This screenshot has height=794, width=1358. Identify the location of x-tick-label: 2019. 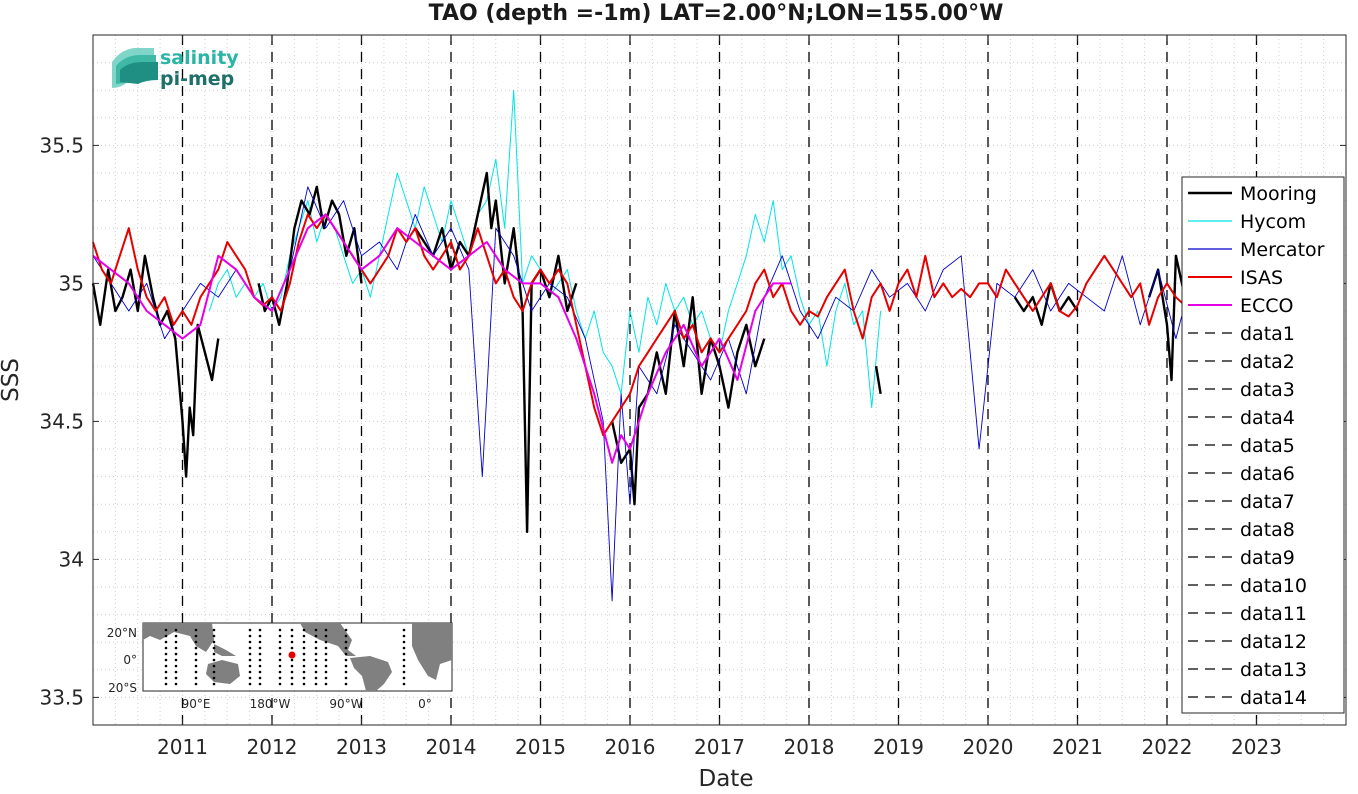
(898, 747).